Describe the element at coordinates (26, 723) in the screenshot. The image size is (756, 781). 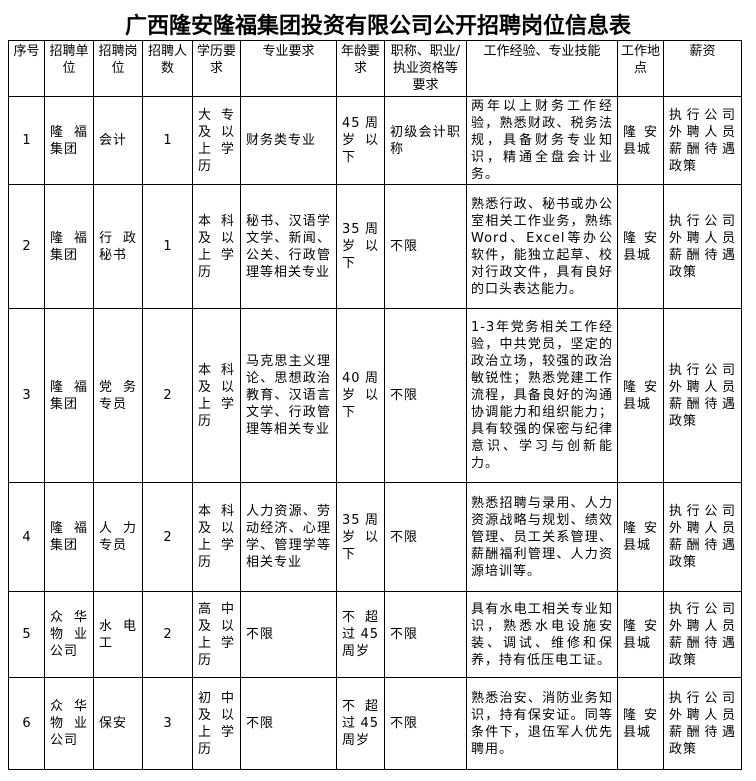
I see `col-index-cell: 6` at that location.